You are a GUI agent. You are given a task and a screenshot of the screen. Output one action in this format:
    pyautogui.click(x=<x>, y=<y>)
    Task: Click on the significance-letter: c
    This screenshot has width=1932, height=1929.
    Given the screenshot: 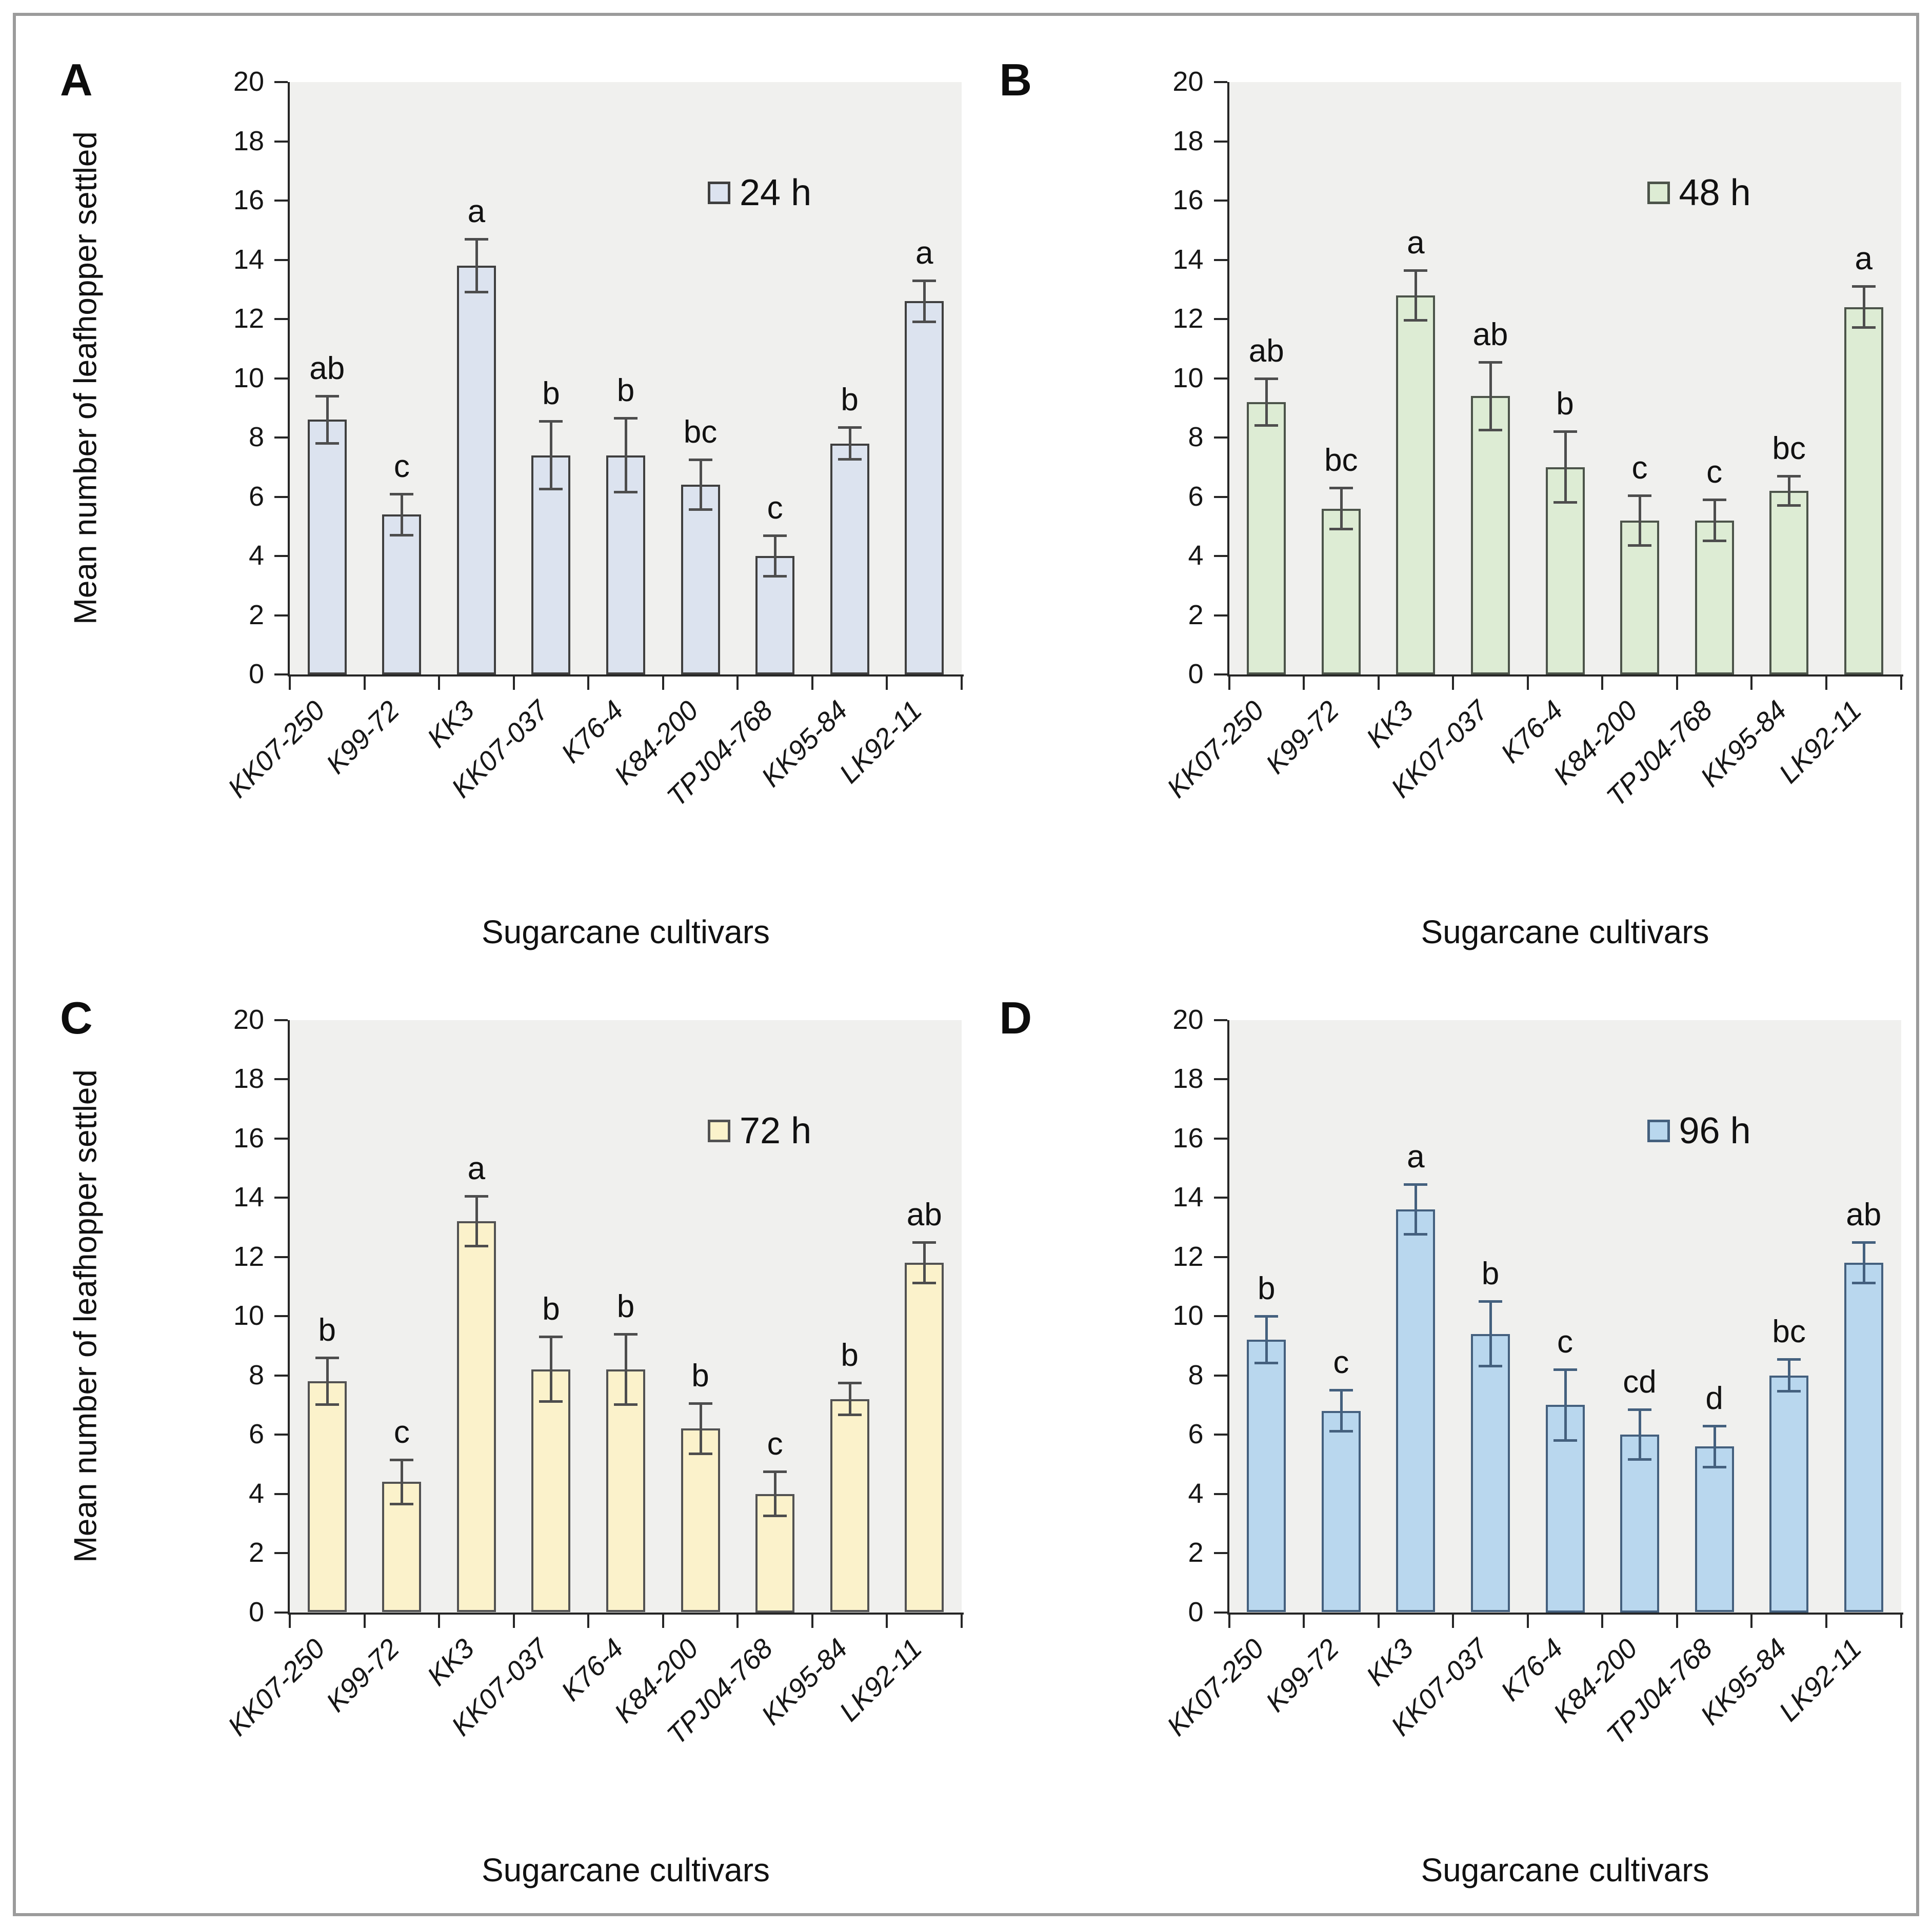 What is the action you would take?
    pyautogui.click(x=775, y=1444)
    